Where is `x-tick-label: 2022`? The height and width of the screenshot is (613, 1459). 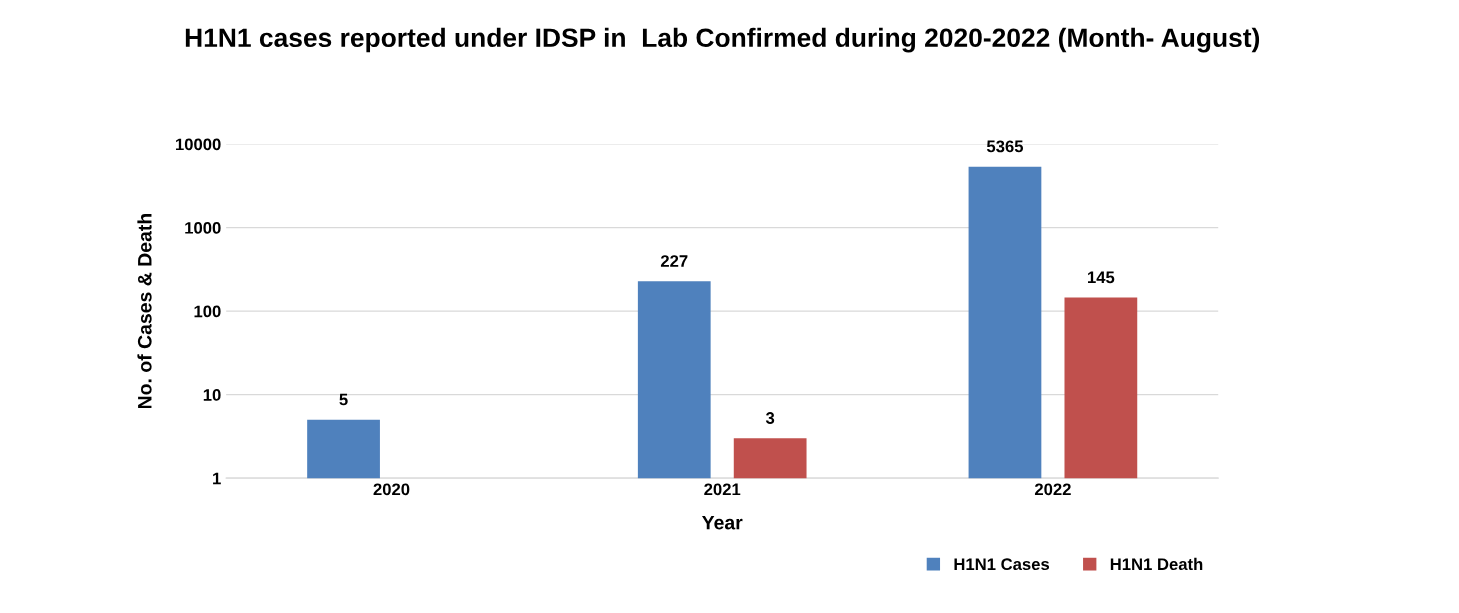 x-tick-label: 2022 is located at coordinates (1052, 489).